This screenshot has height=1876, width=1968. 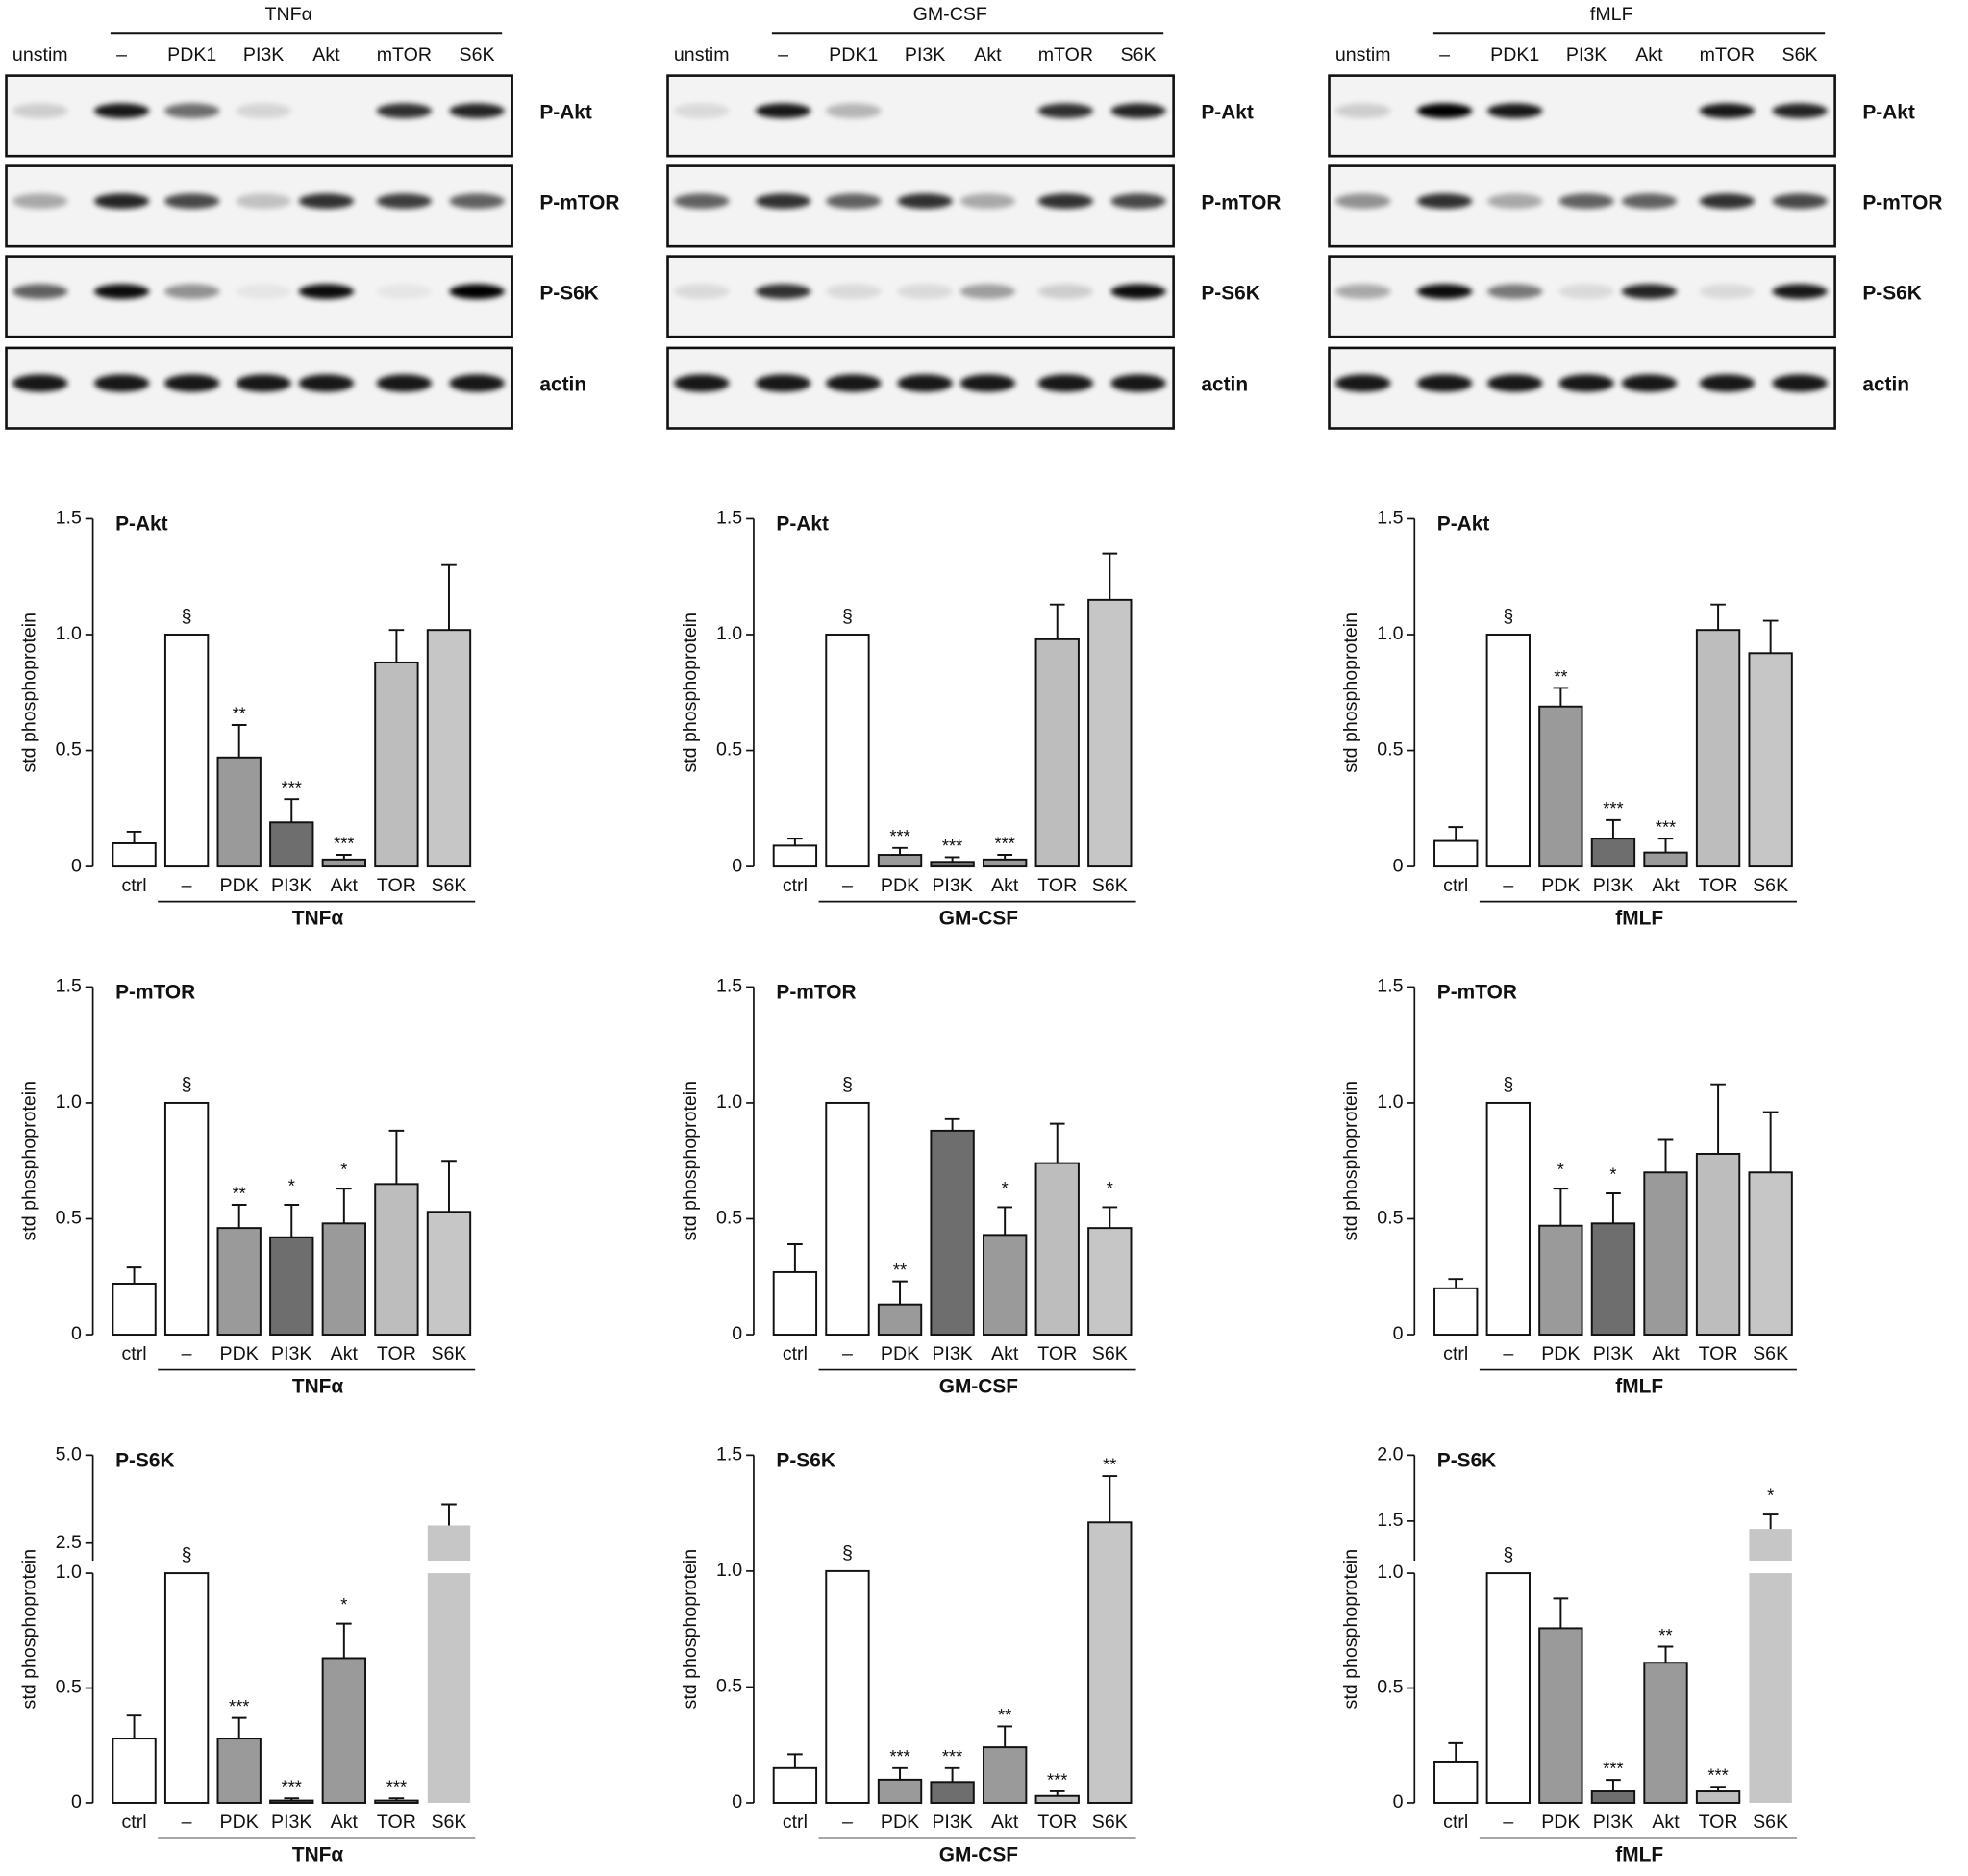 I want to click on blot-row-label: P-Akt, so click(x=1227, y=112).